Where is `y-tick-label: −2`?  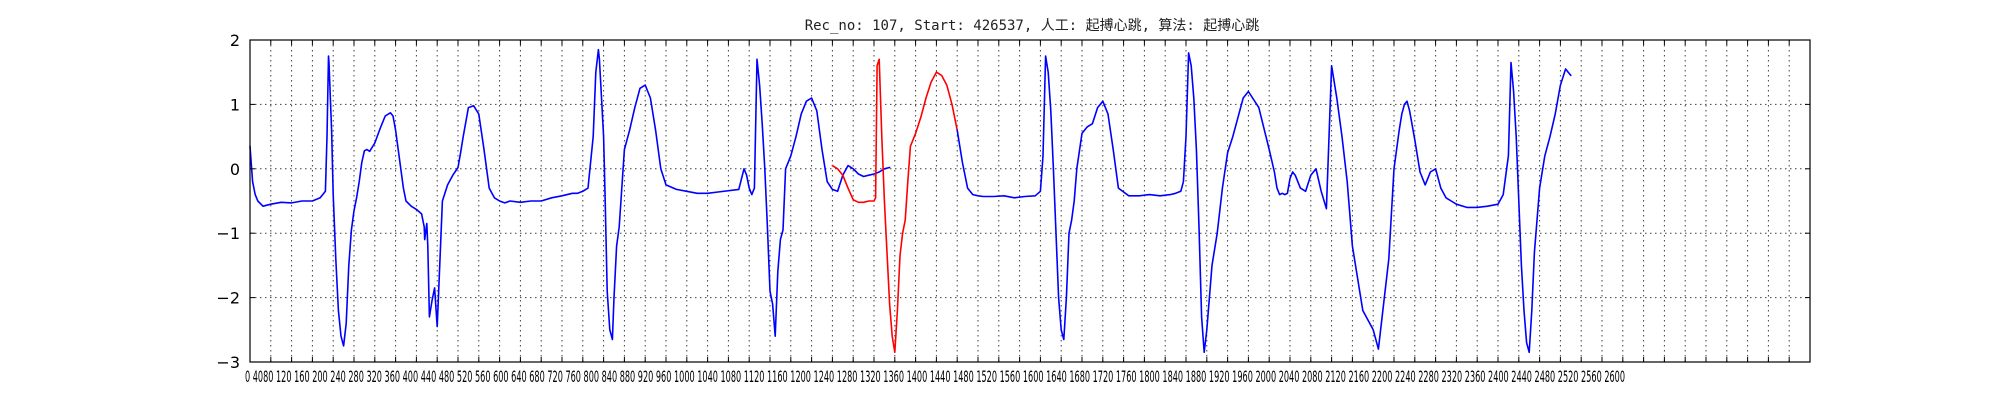
y-tick-label: −2 is located at coordinates (228, 298).